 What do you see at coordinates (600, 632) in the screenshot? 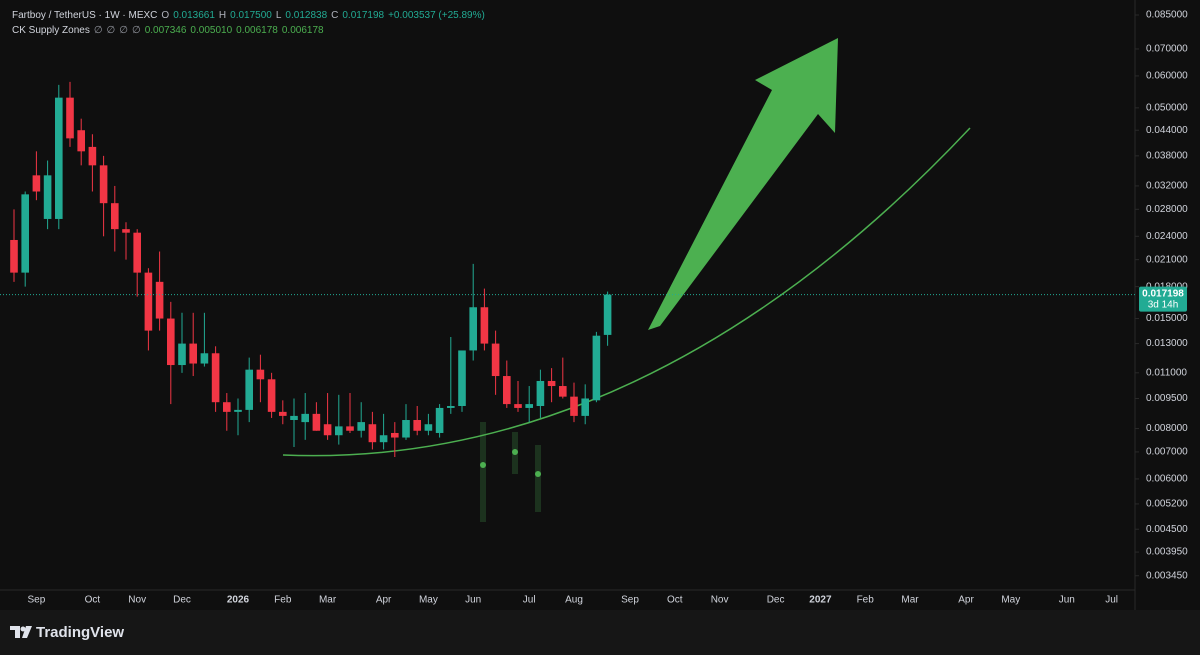
I see `footer` at bounding box center [600, 632].